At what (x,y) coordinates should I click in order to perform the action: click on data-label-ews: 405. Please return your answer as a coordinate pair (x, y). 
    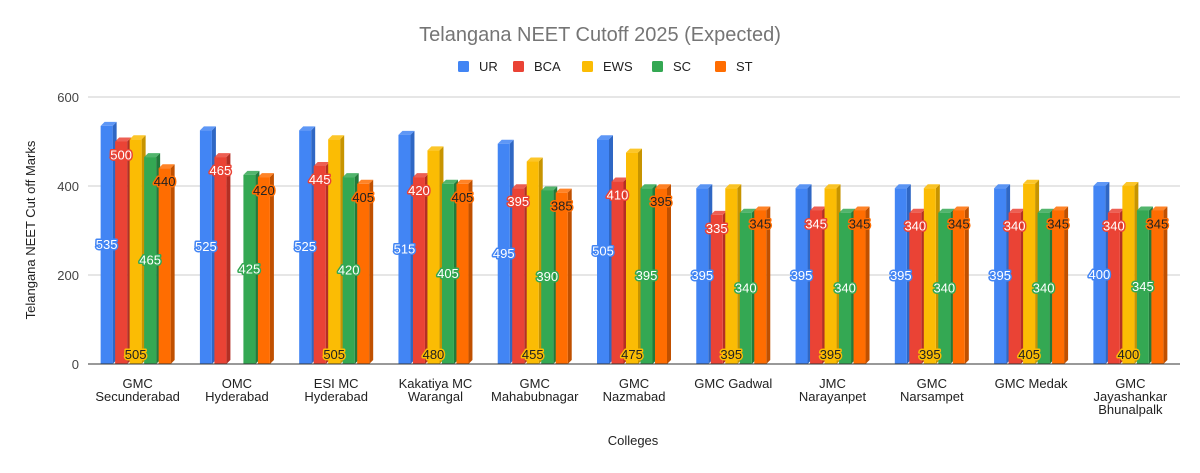
    Looking at the image, I should click on (1029, 354).